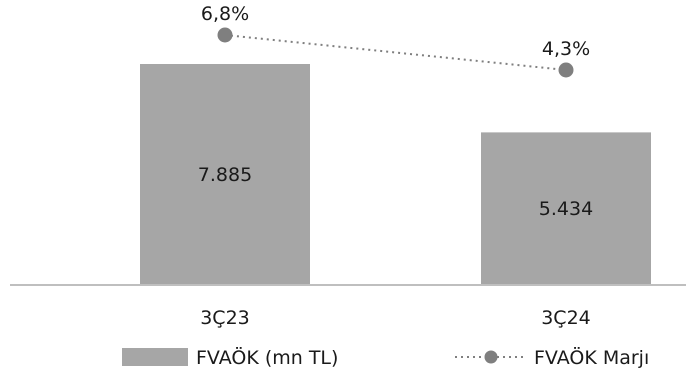  I want to click on bar-3Ç23, so click(225, 174).